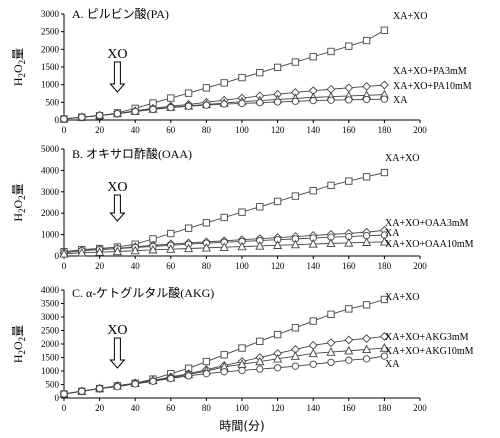 The width and height of the screenshot is (500, 438). Describe the element at coordinates (50, 290) in the screenshot. I see `y-tick-label: 4000` at that location.